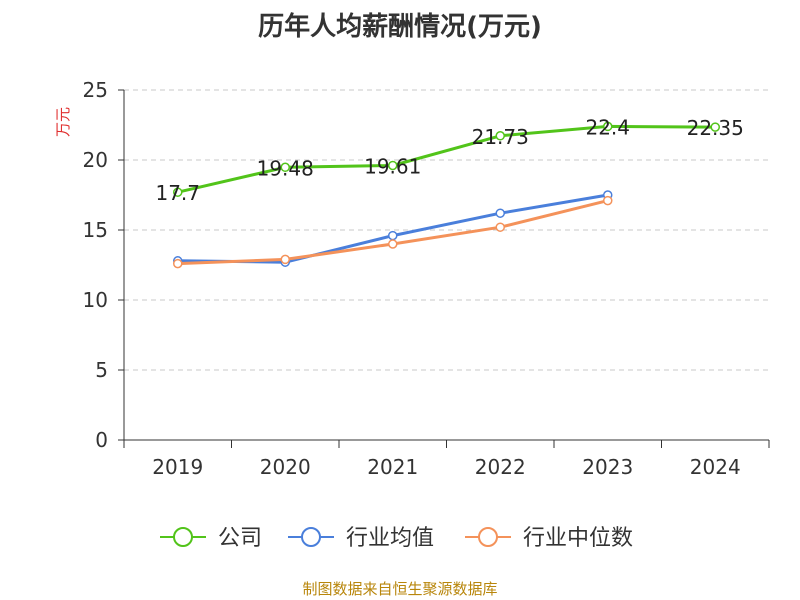 The width and height of the screenshot is (800, 600). What do you see at coordinates (390, 538) in the screenshot?
I see `legend-label: 行业均值` at bounding box center [390, 538].